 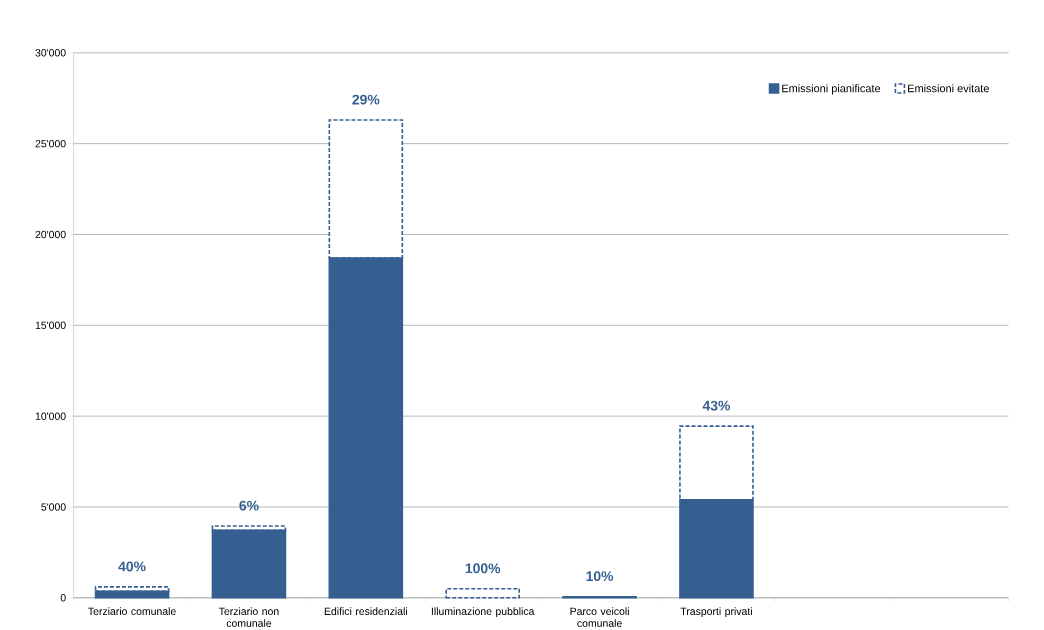 What do you see at coordinates (483, 568) in the screenshot?
I see `annotation: 100%` at bounding box center [483, 568].